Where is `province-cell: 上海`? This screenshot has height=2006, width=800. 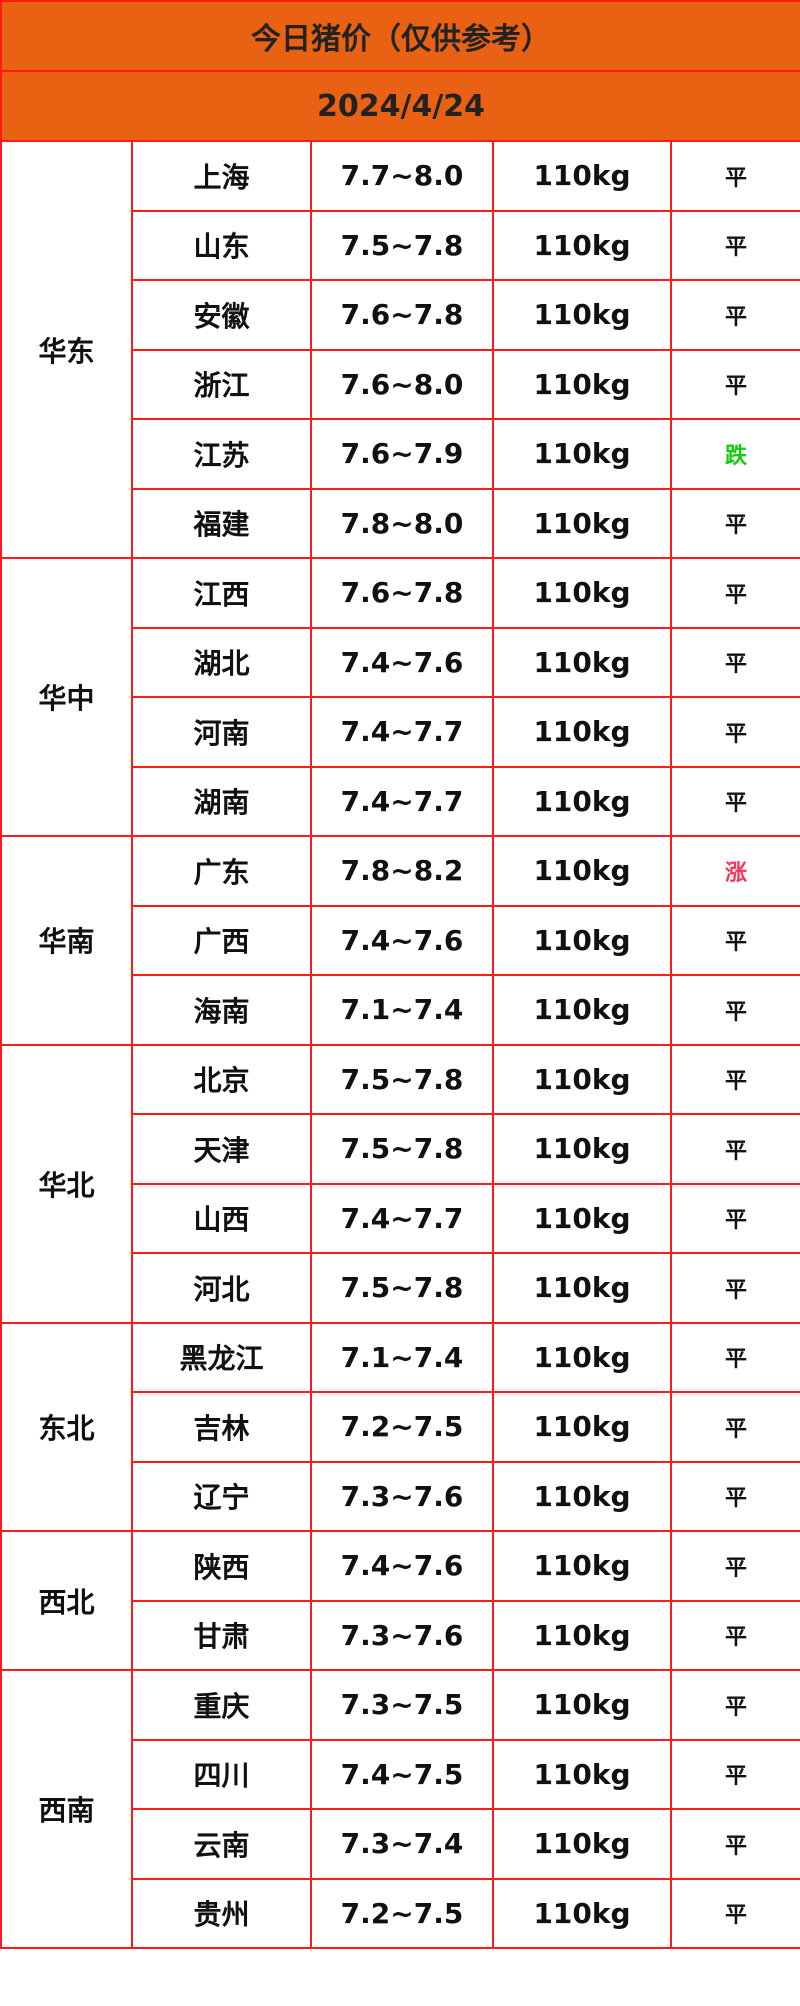
province-cell: 上海 is located at coordinates (221, 176).